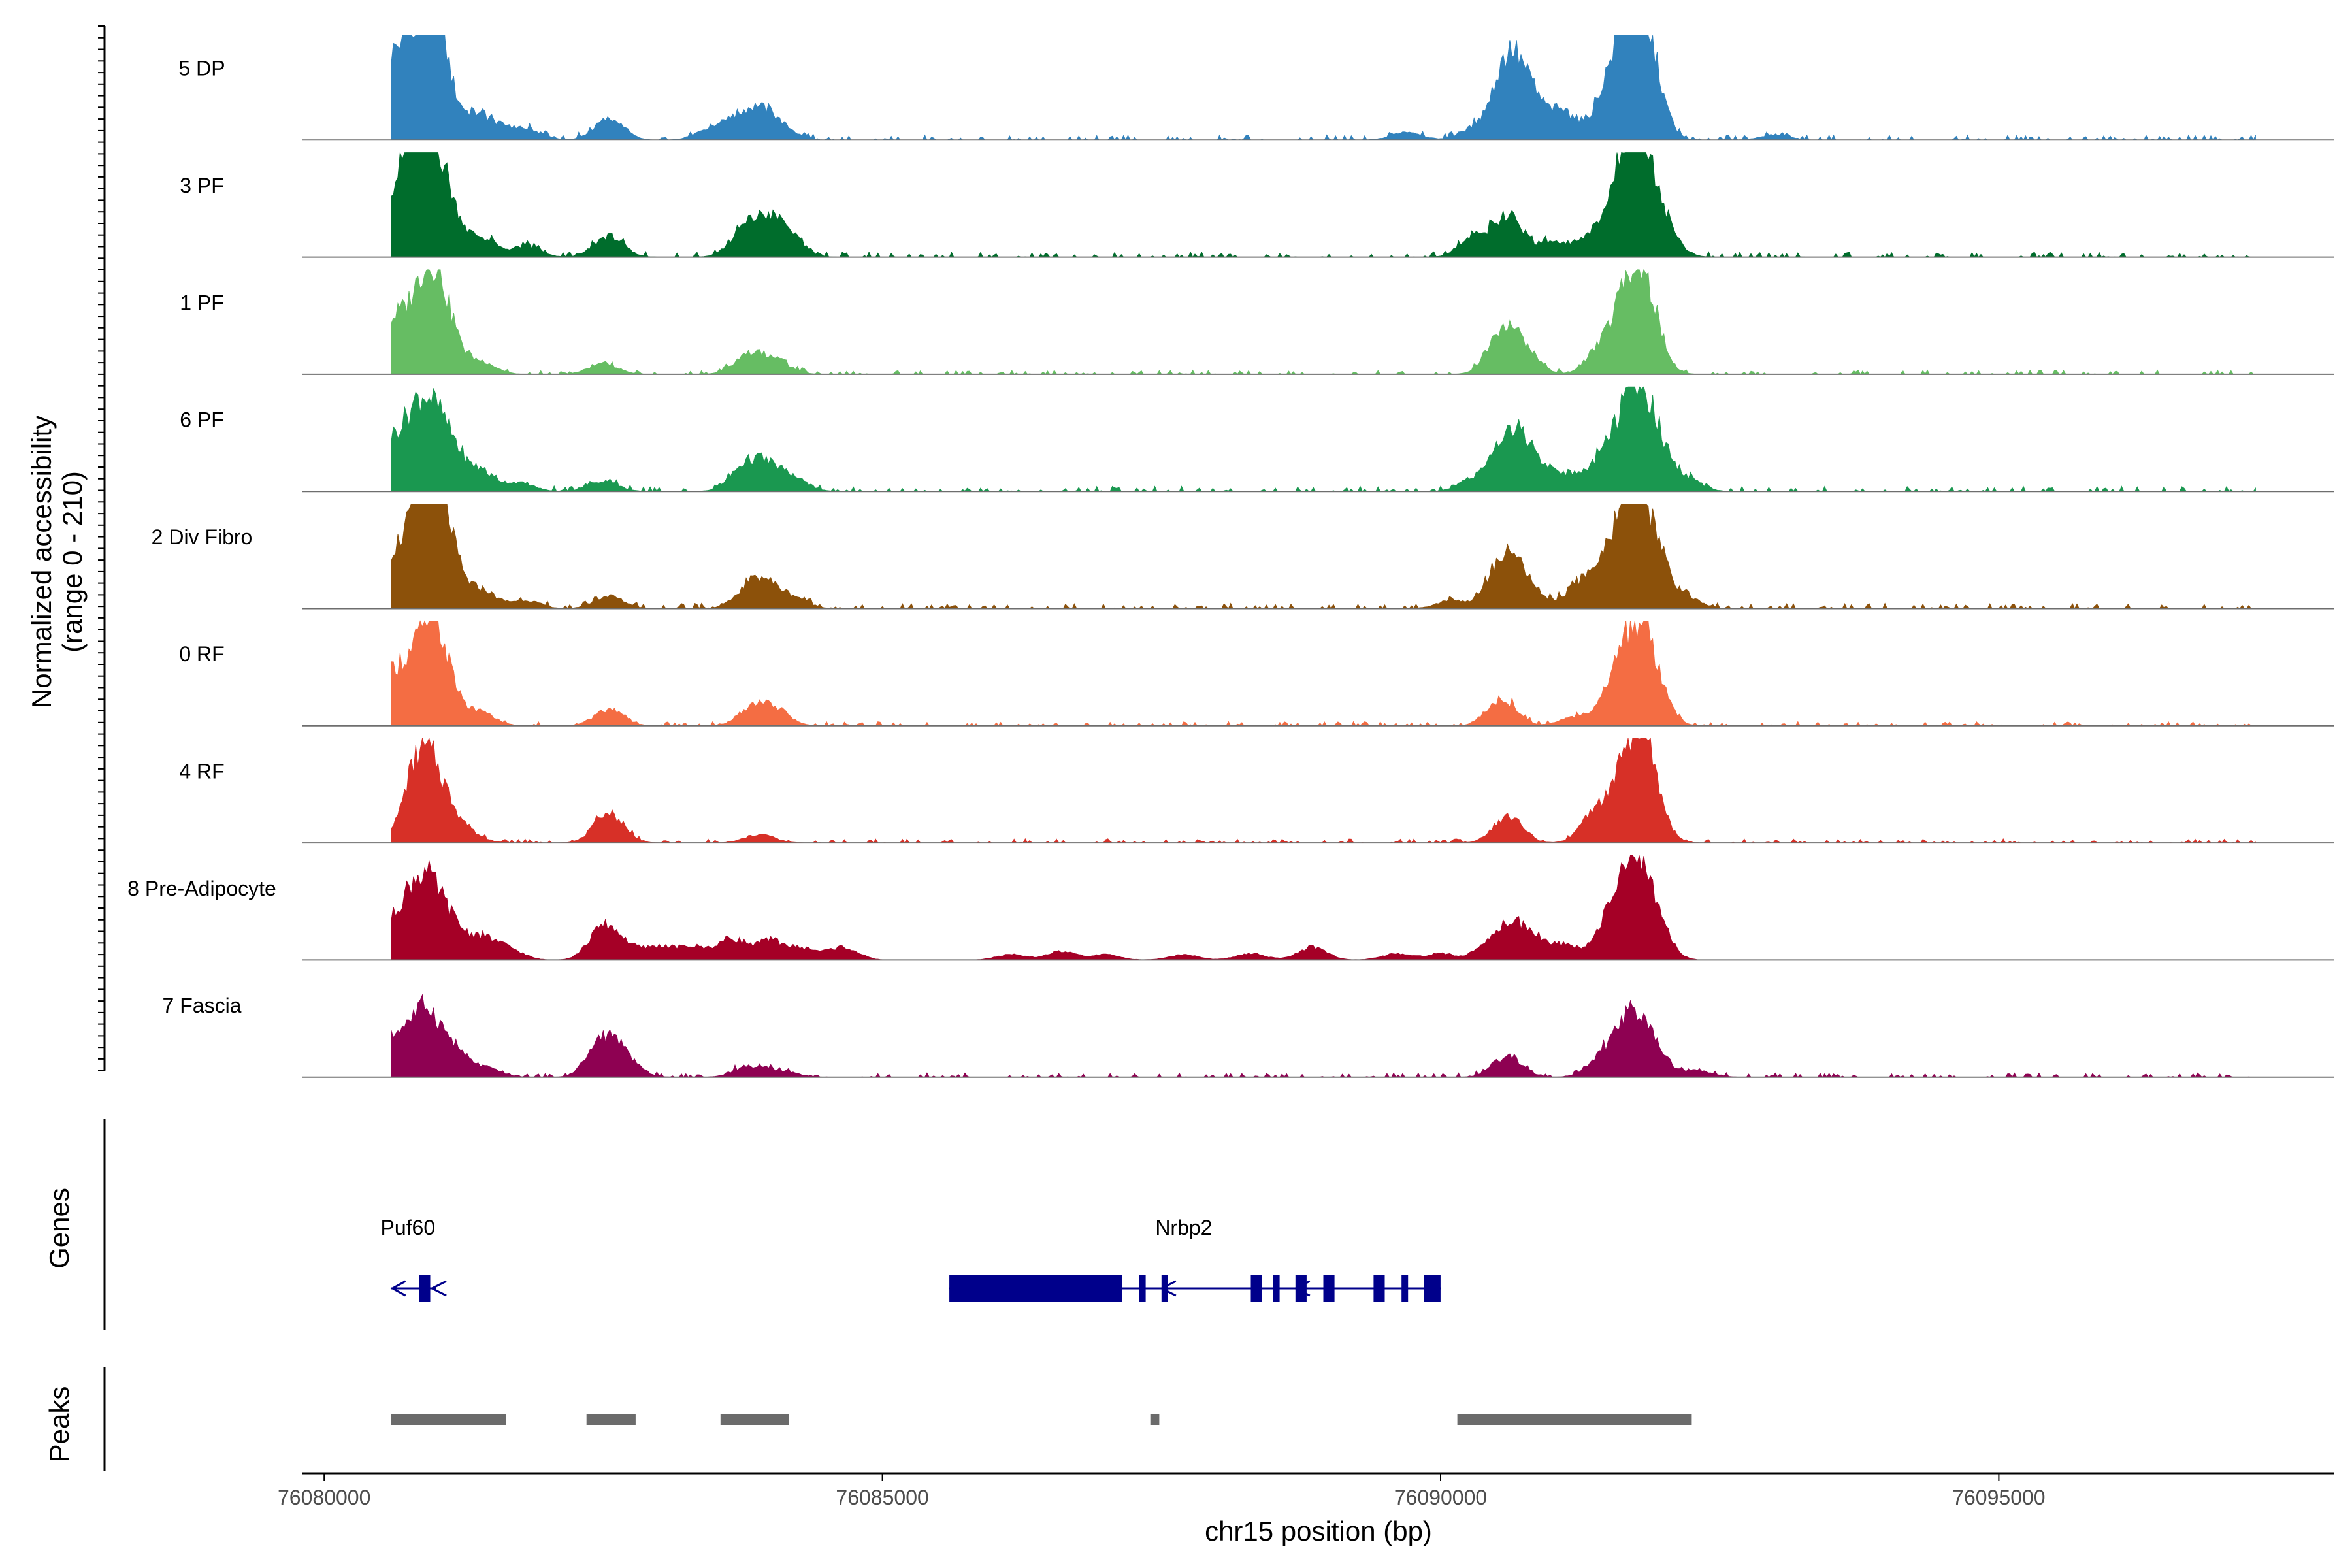  What do you see at coordinates (1440, 1497) in the screenshot?
I see `x-tick-label: 76090000` at bounding box center [1440, 1497].